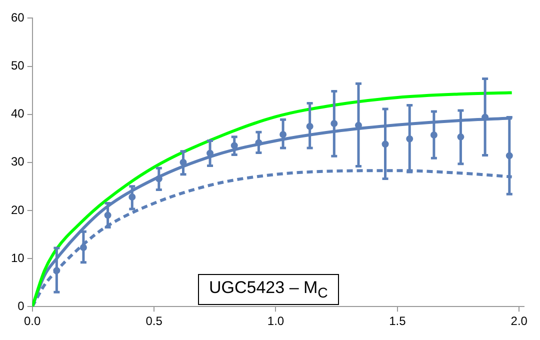  What do you see at coordinates (17, 257) in the screenshot?
I see `y-tick-label: 10` at bounding box center [17, 257].